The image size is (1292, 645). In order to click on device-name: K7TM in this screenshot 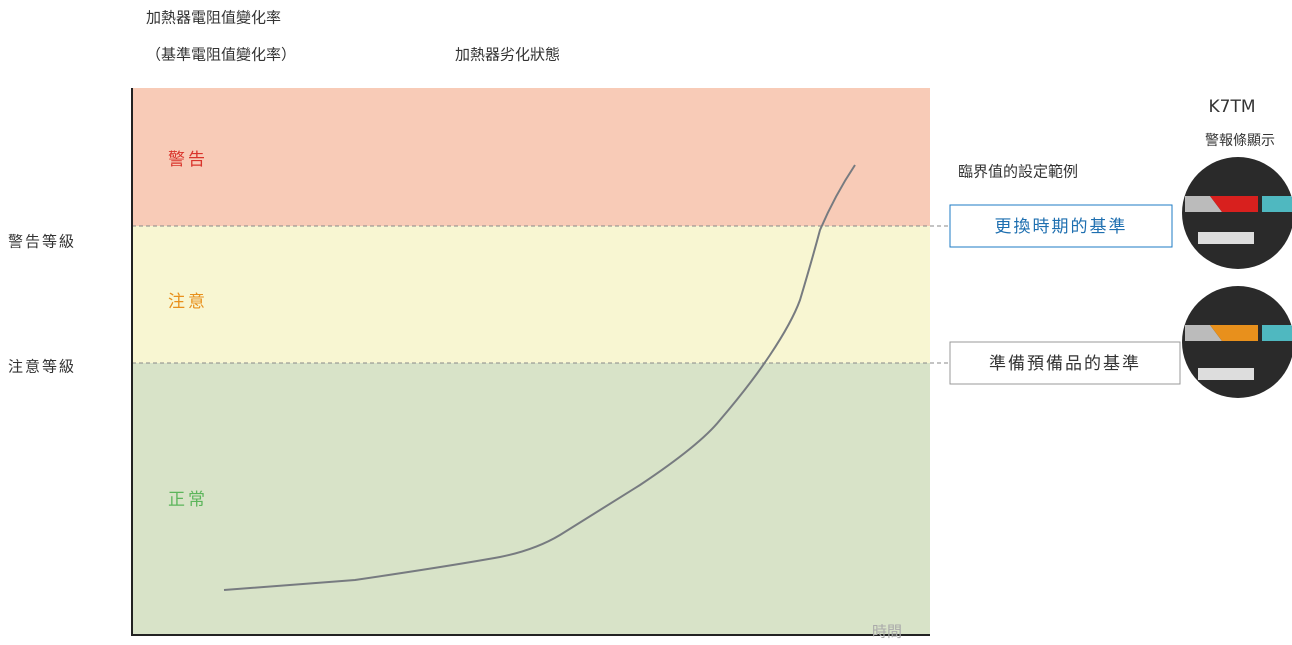, I will do `click(1231, 107)`.